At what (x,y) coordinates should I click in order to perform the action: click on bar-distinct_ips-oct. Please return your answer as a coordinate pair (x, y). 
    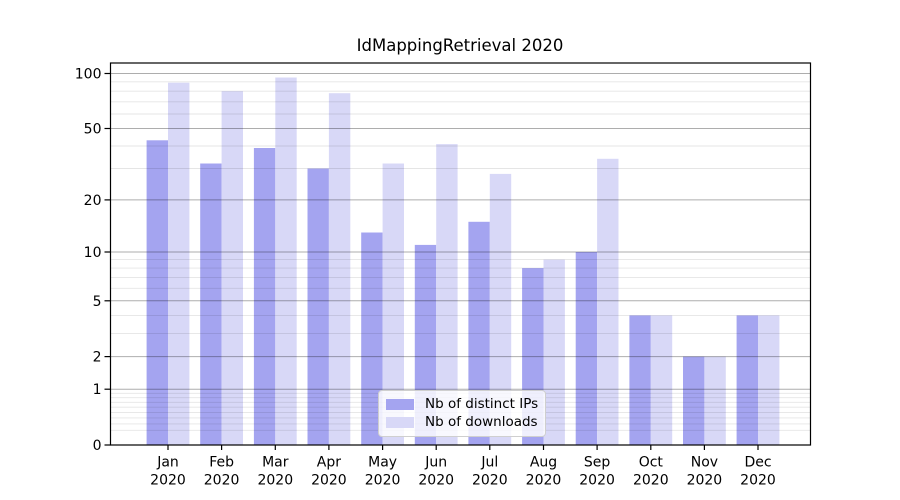
    Looking at the image, I should click on (640, 380).